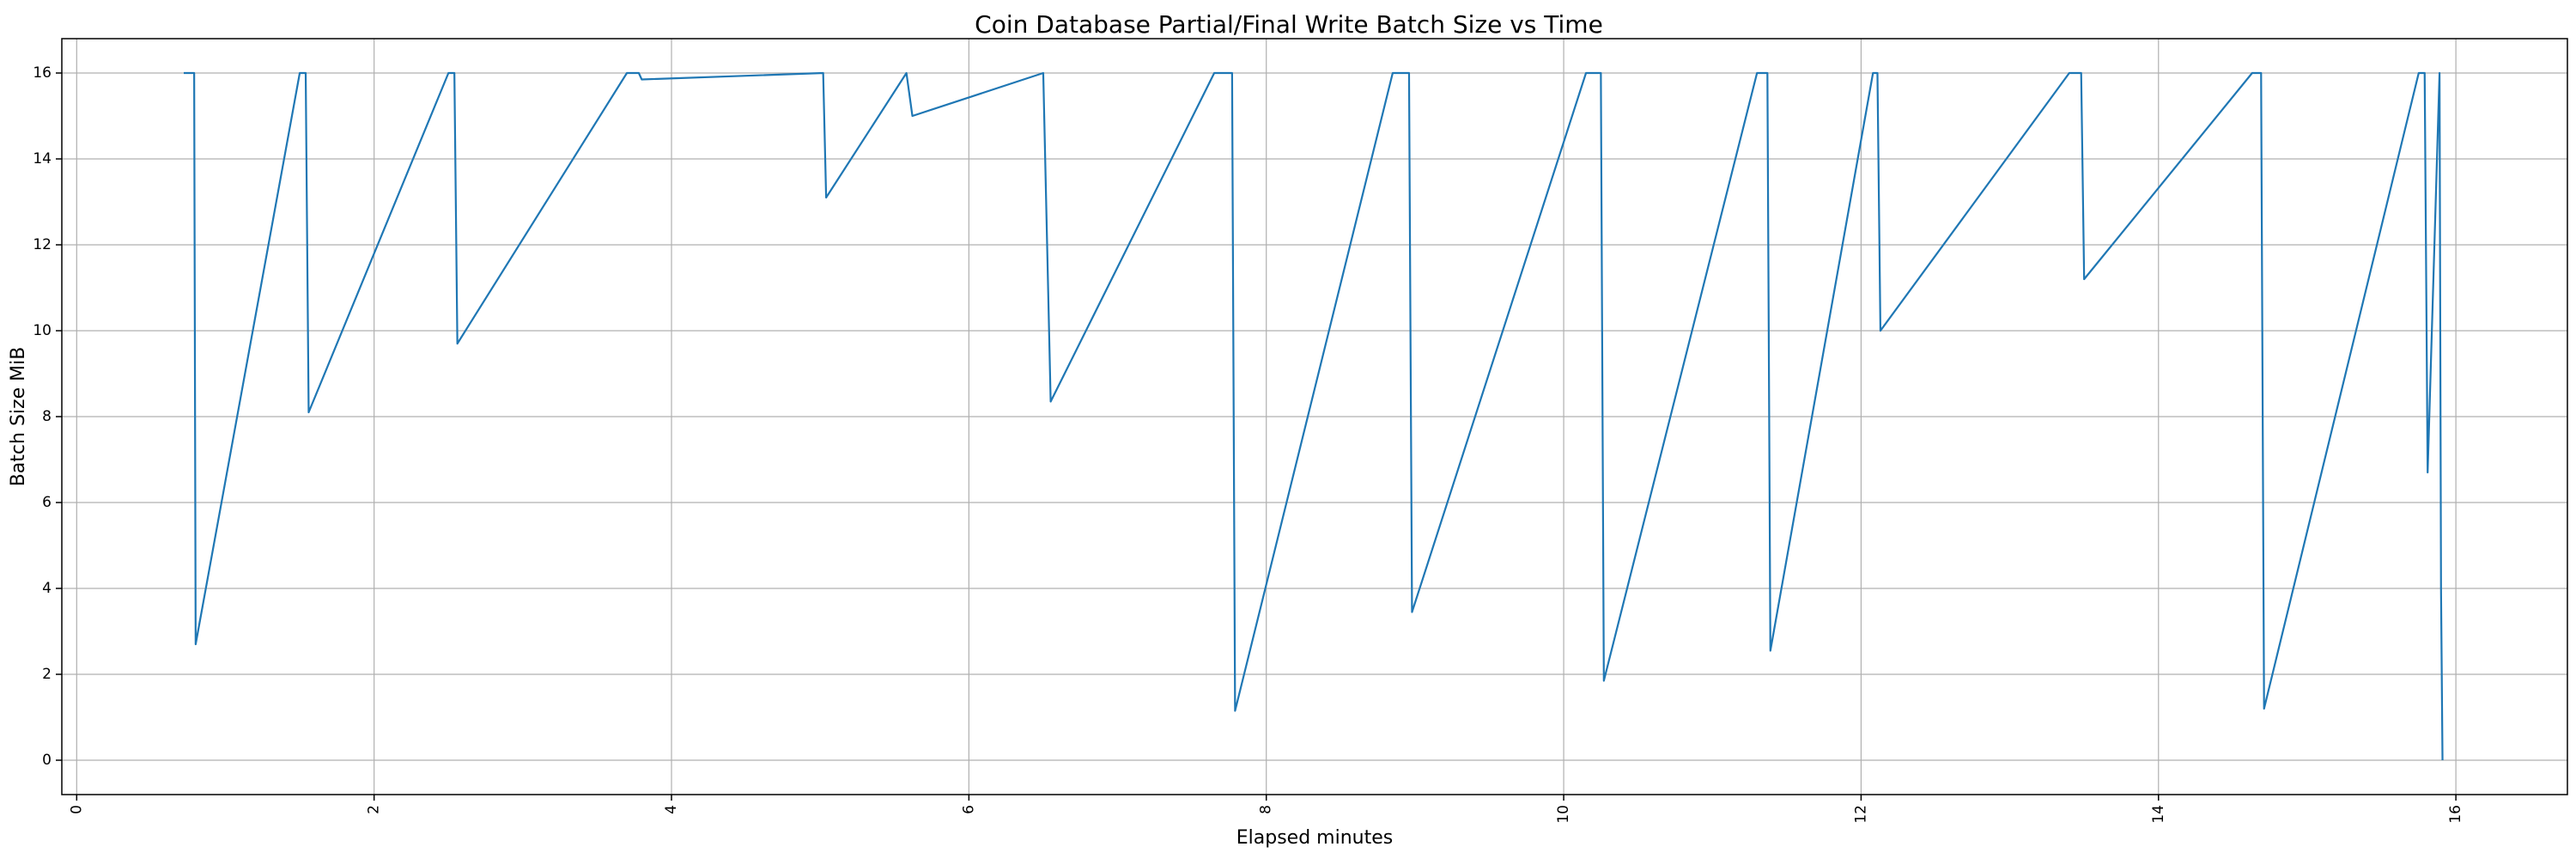 This screenshot has width=2576, height=859. Describe the element at coordinates (47, 503) in the screenshot. I see `y-tick-label: 6` at that location.